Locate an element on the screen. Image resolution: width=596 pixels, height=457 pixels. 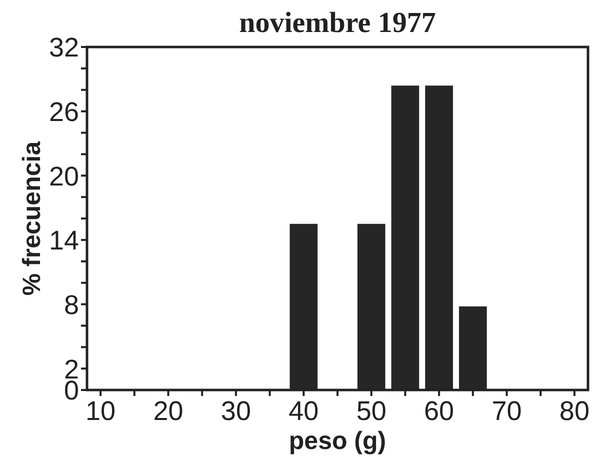
x-tick-label: 50 is located at coordinates (371, 411).